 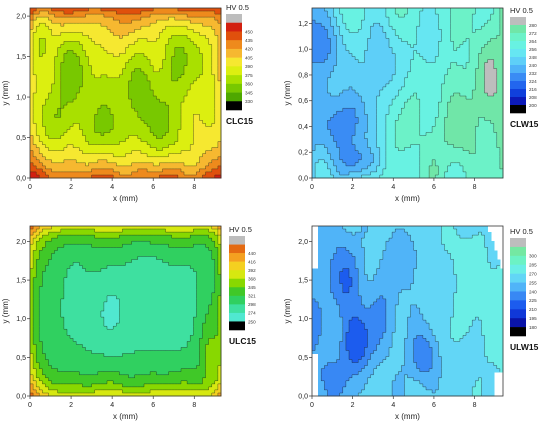 What do you see at coordinates (234, 97) in the screenshot?
I see `colorbar-swatch` at bounding box center [234, 97].